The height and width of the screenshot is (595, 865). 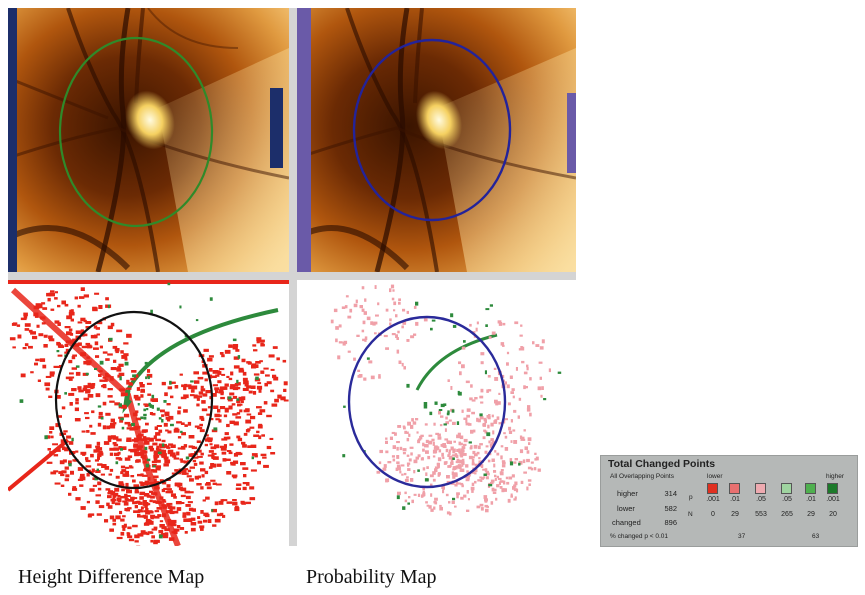 What do you see at coordinates (662, 464) in the screenshot?
I see `legend-title: Total Changed Points` at bounding box center [662, 464].